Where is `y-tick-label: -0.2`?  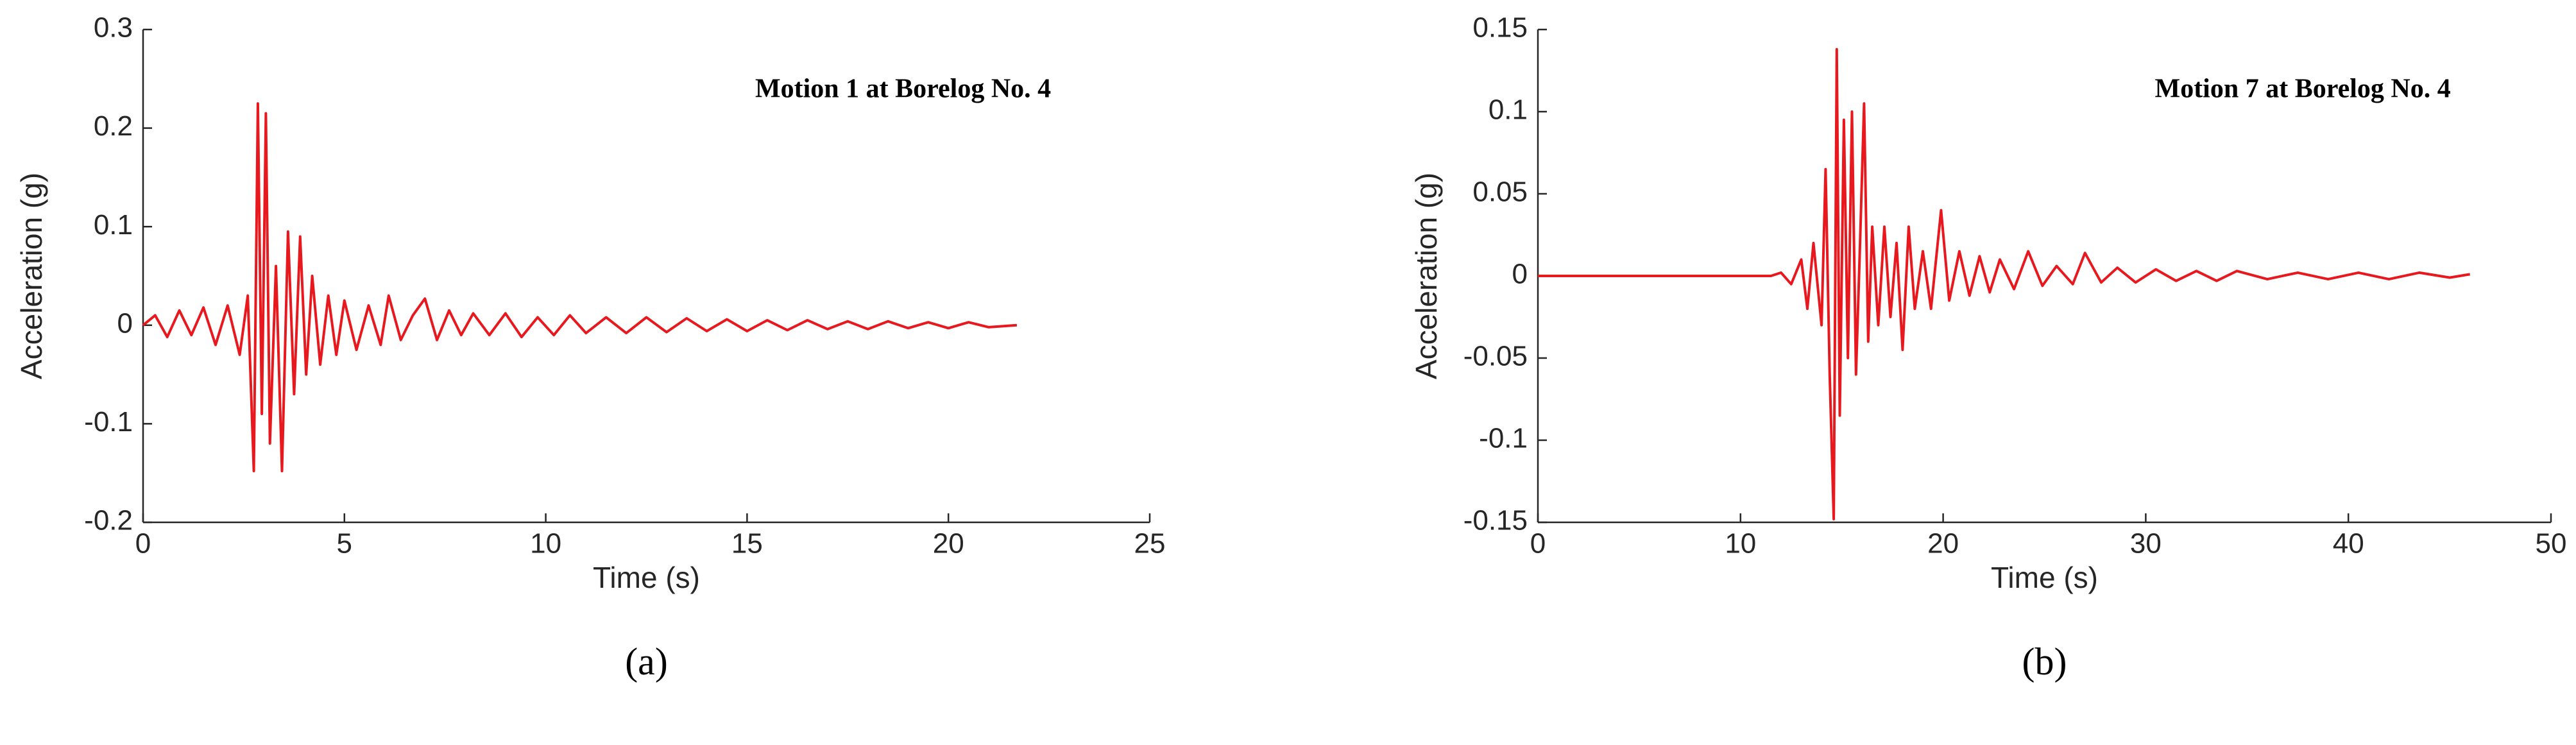
y-tick-label: -0.2 is located at coordinates (108, 520).